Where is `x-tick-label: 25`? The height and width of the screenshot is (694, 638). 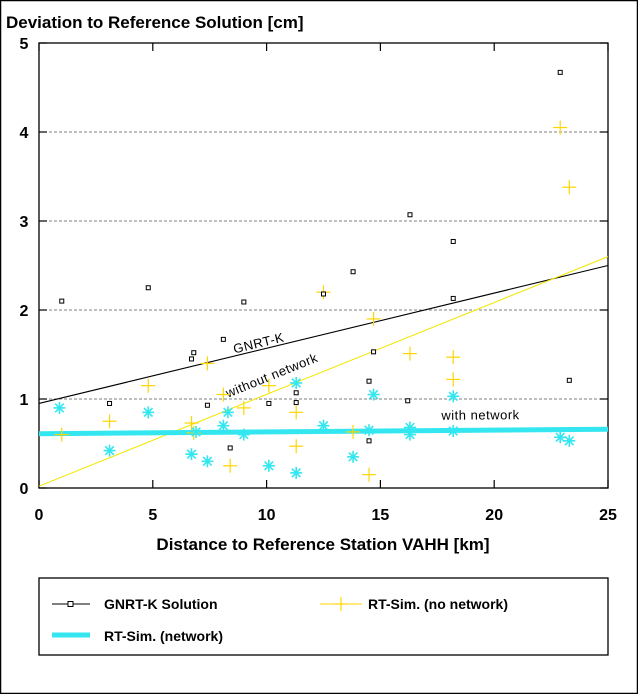 x-tick-label: 25 is located at coordinates (608, 515).